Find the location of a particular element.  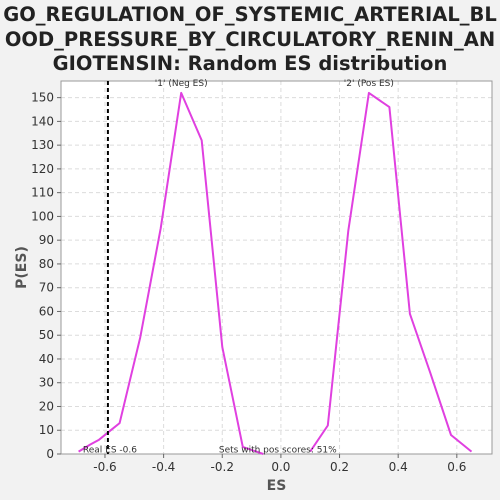

real-es-label: Real ES -0.6 is located at coordinates (110, 451).